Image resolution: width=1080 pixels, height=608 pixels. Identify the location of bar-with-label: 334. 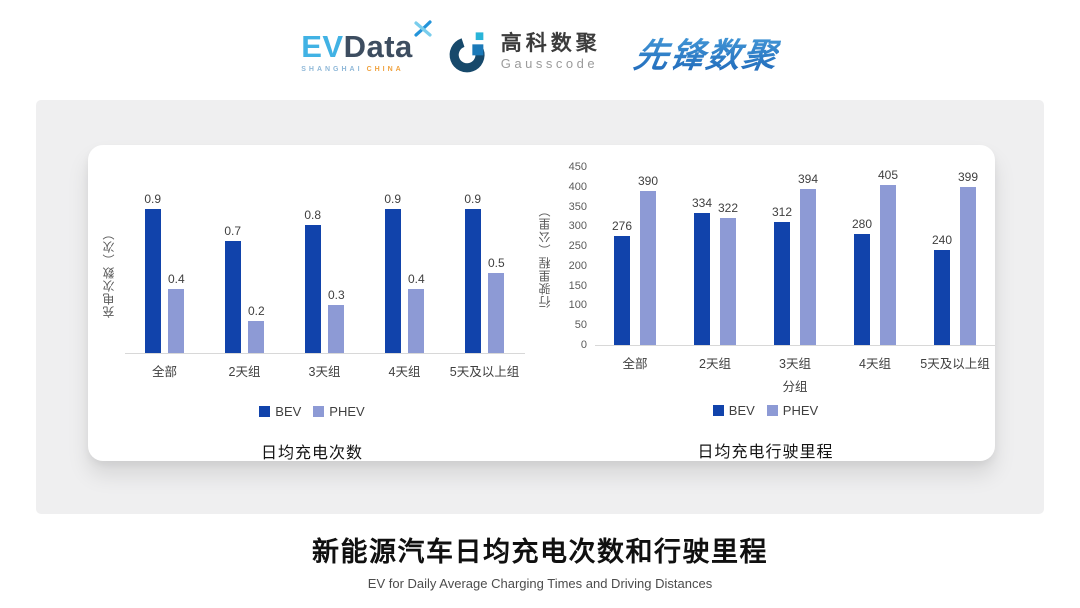
(702, 270).